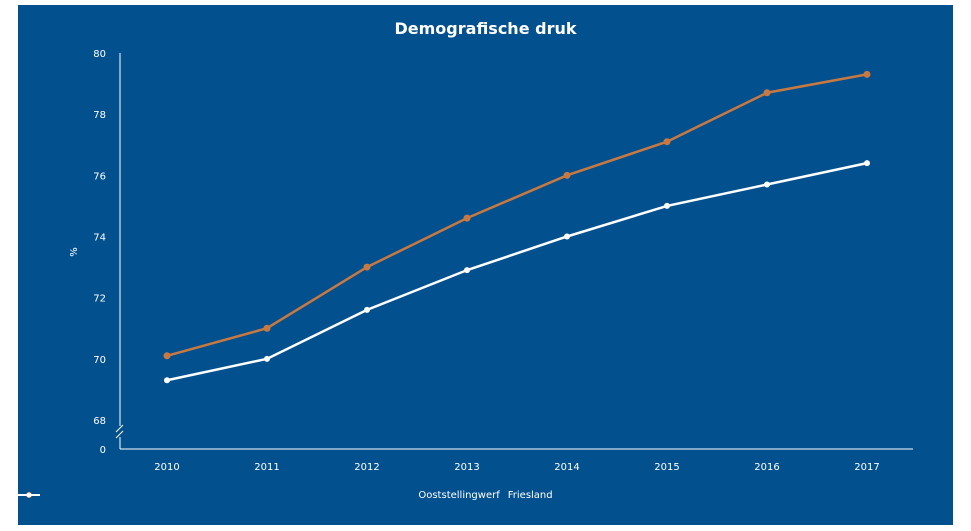 This screenshot has height=531, width=971. Describe the element at coordinates (485, 28) in the screenshot. I see `chart-title: Demografische druk` at that location.